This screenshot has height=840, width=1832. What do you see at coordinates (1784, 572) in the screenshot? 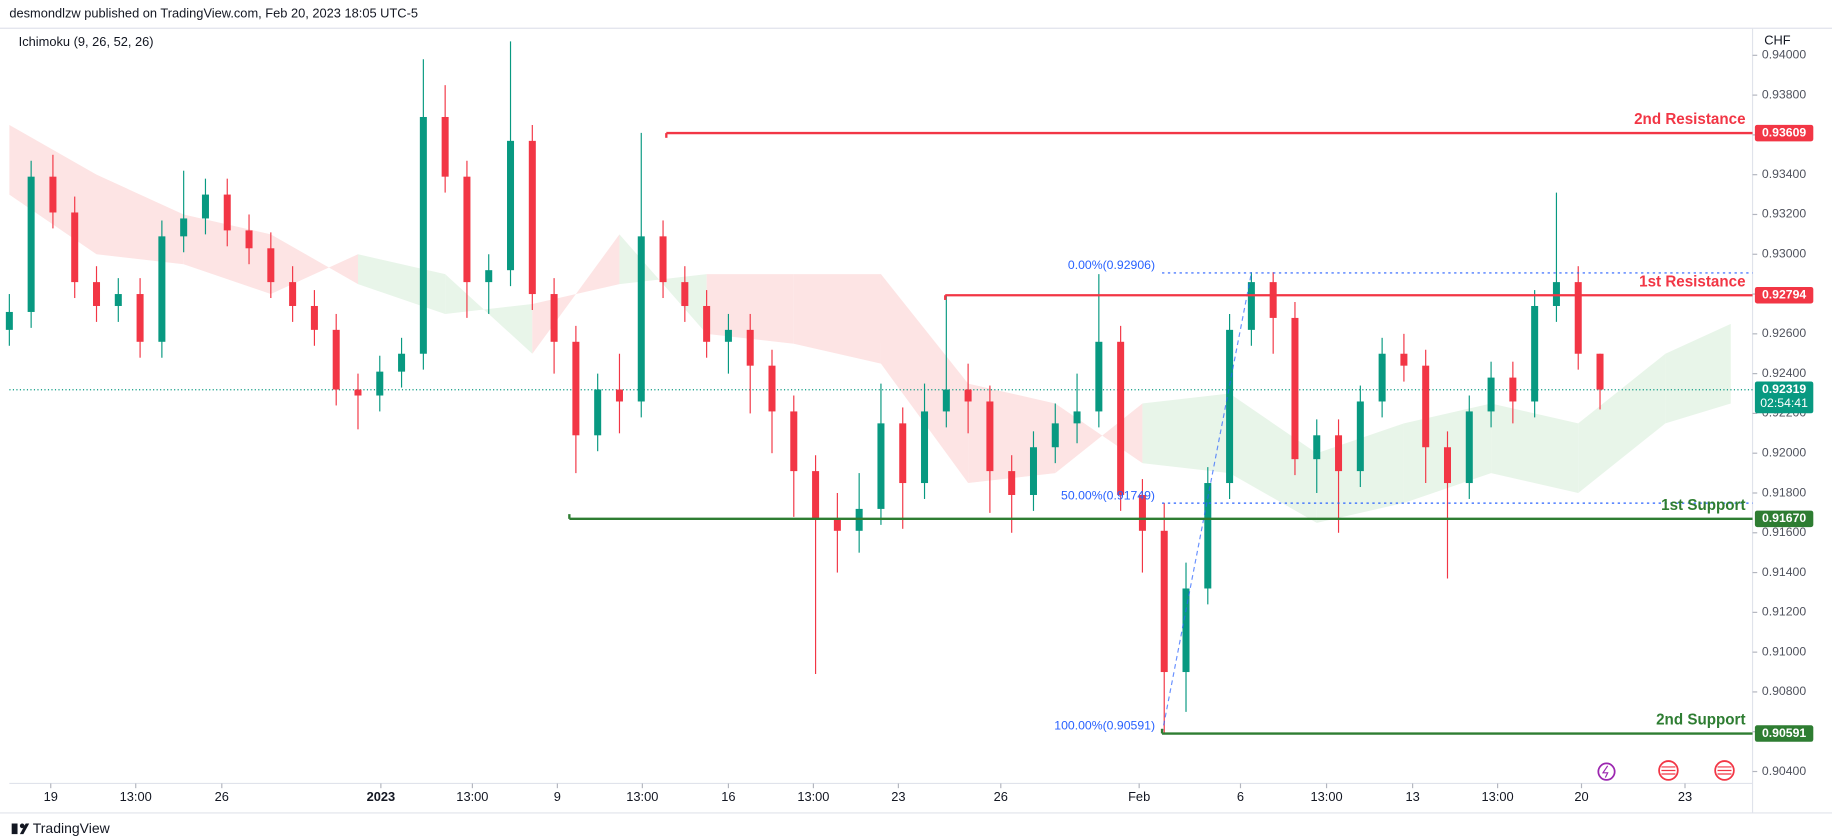
I see `y-tick-label: 0.91400` at bounding box center [1784, 572].